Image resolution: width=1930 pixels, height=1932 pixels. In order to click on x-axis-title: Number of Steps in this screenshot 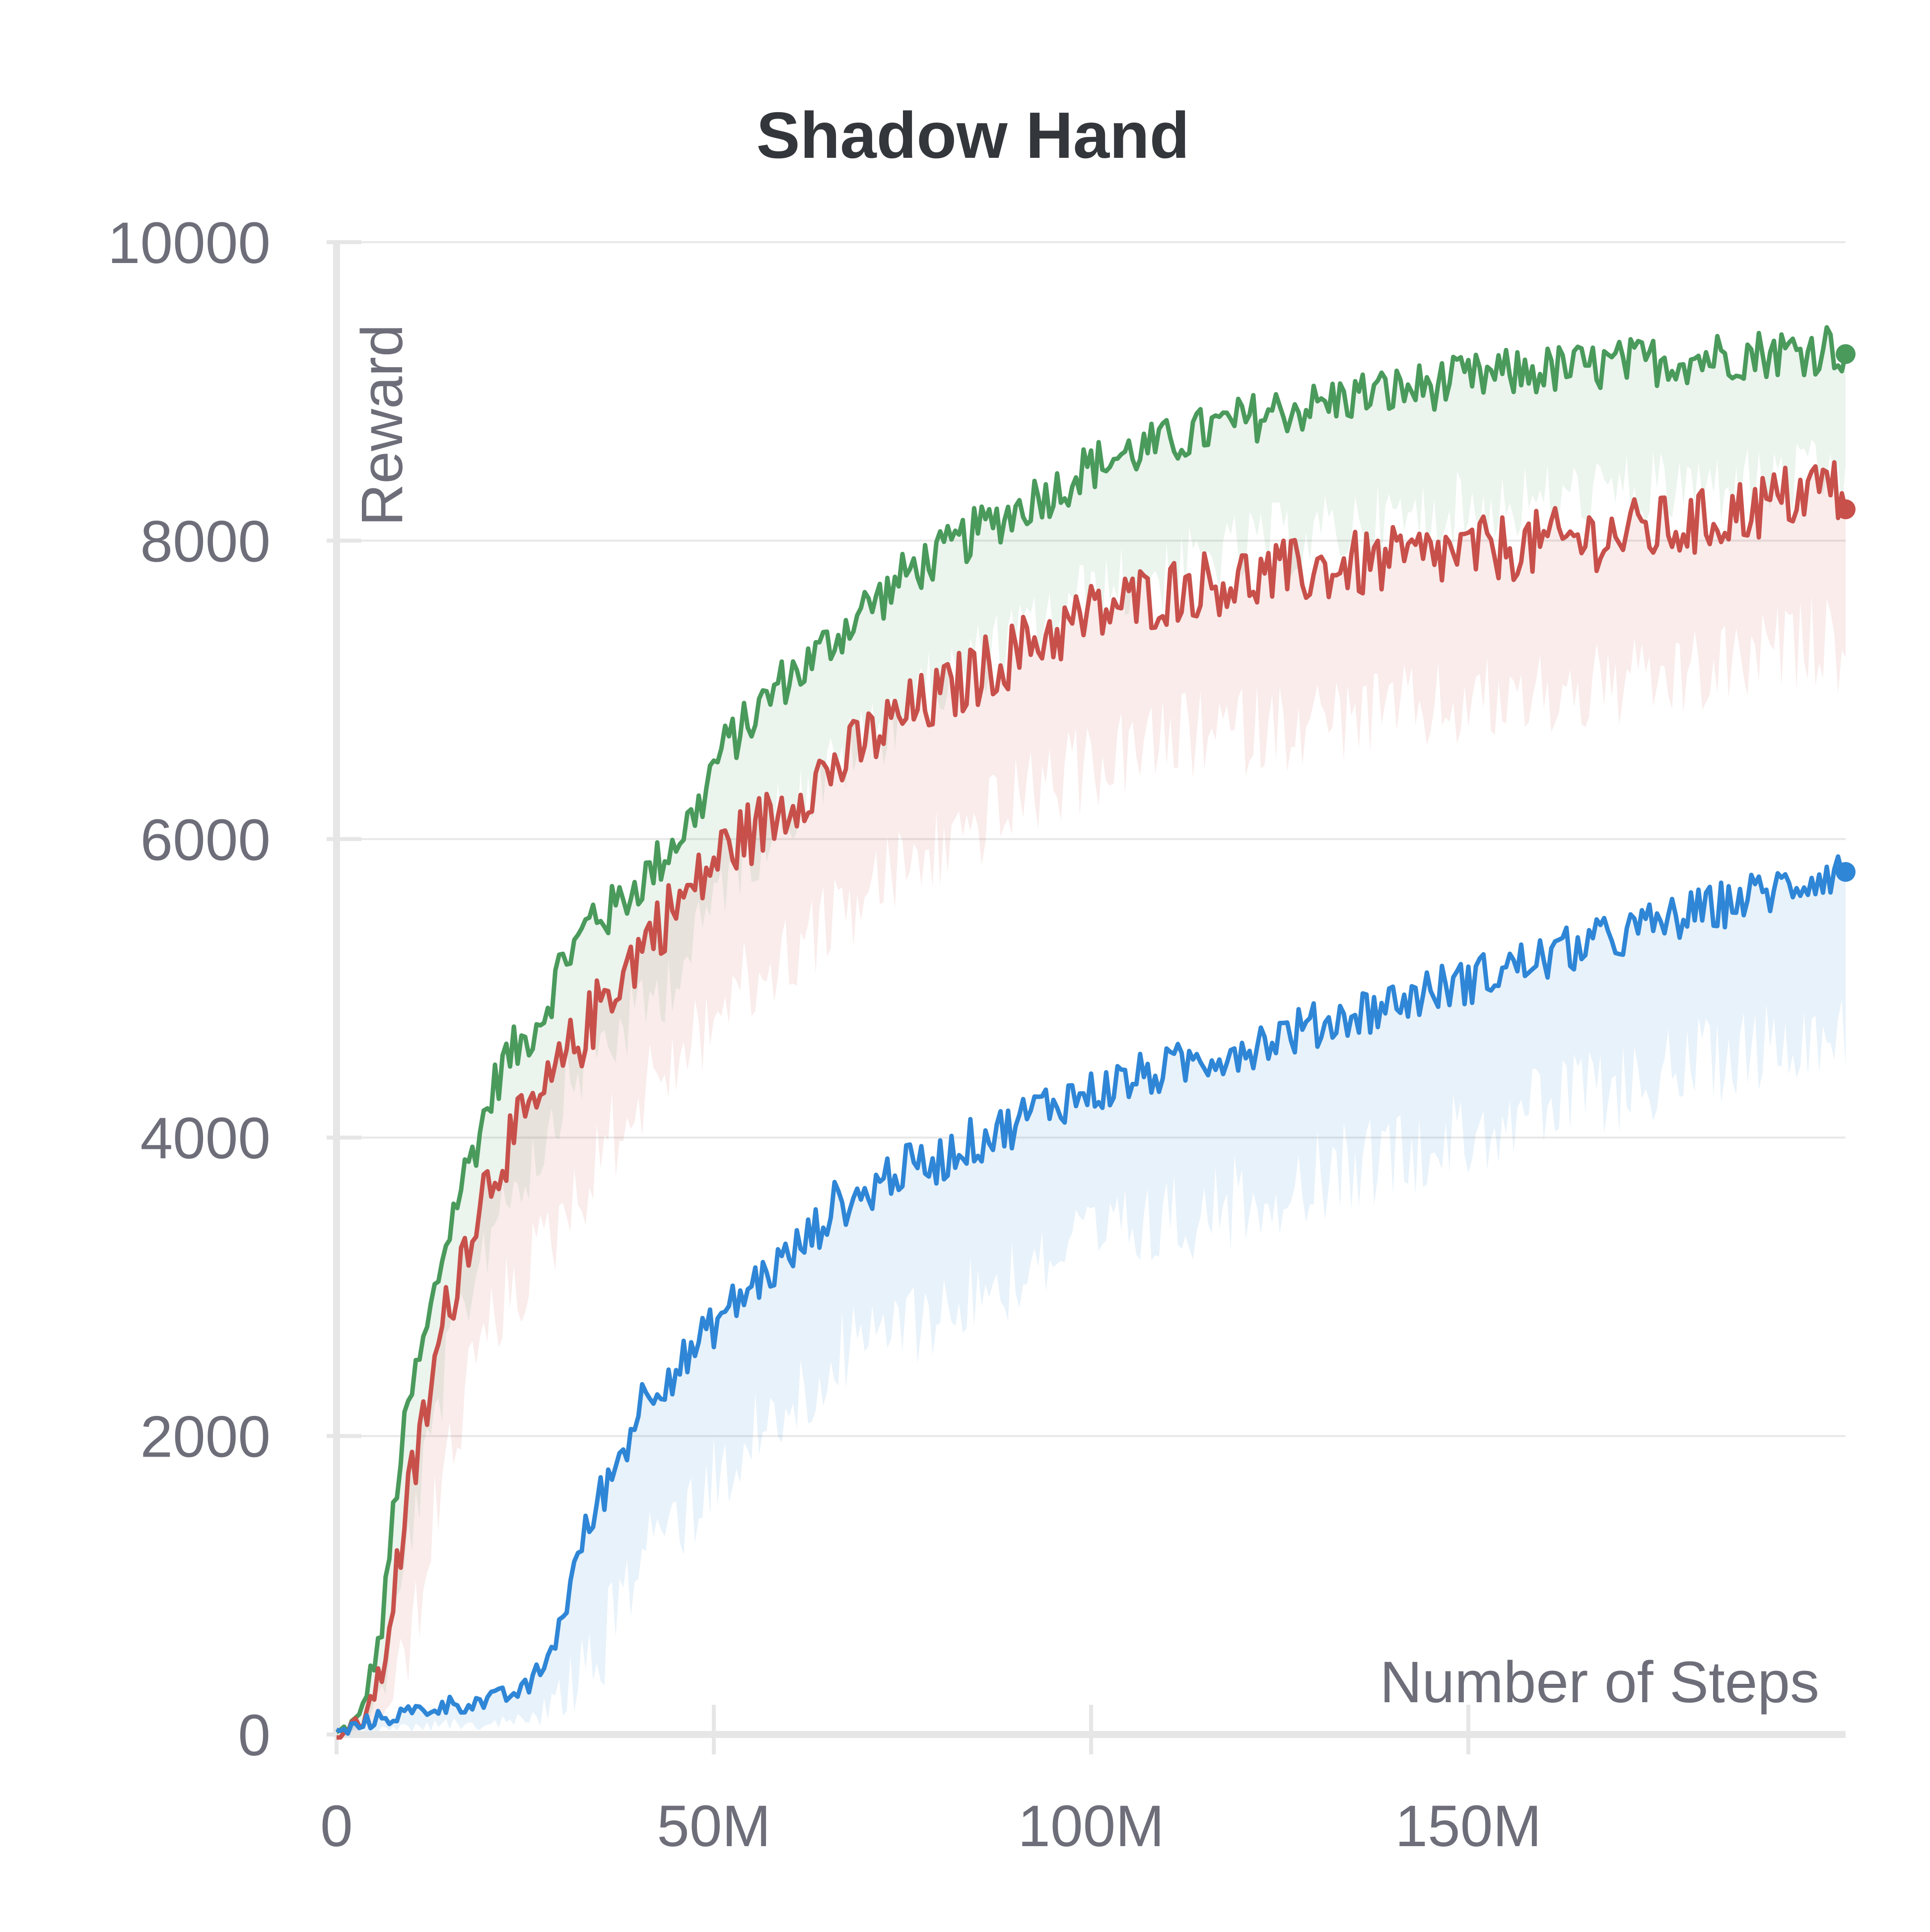, I will do `click(1599, 1682)`.